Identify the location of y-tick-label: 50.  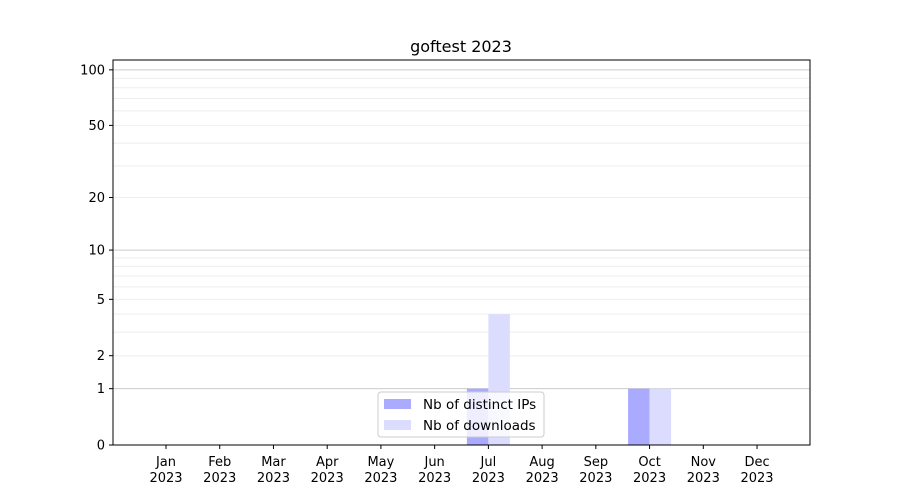
(96, 126).